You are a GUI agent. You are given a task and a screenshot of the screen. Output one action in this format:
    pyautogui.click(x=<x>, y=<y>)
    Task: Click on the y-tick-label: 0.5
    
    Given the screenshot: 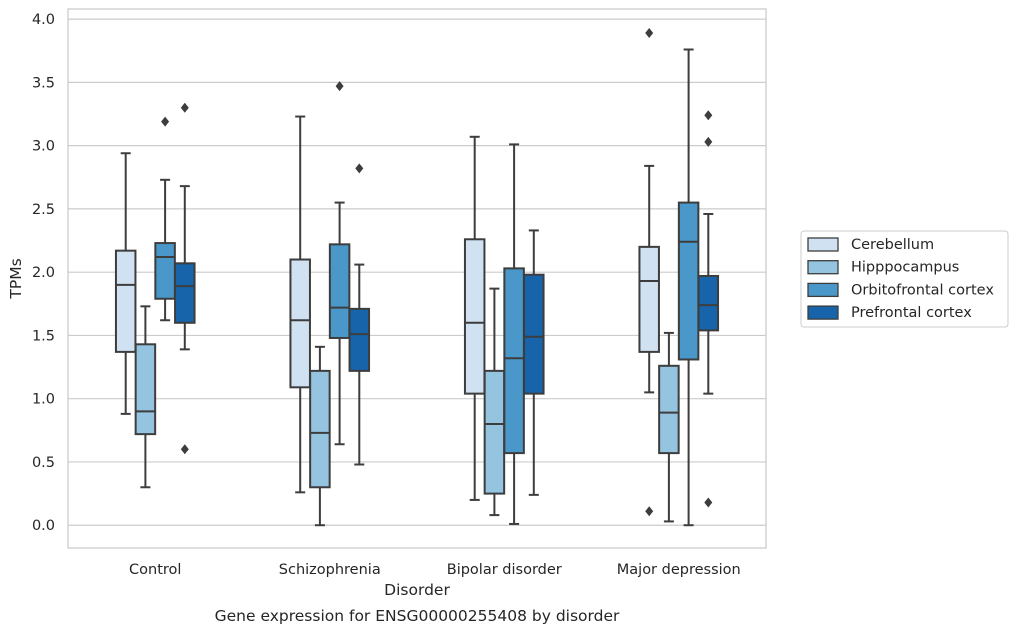 What is the action you would take?
    pyautogui.click(x=43, y=463)
    